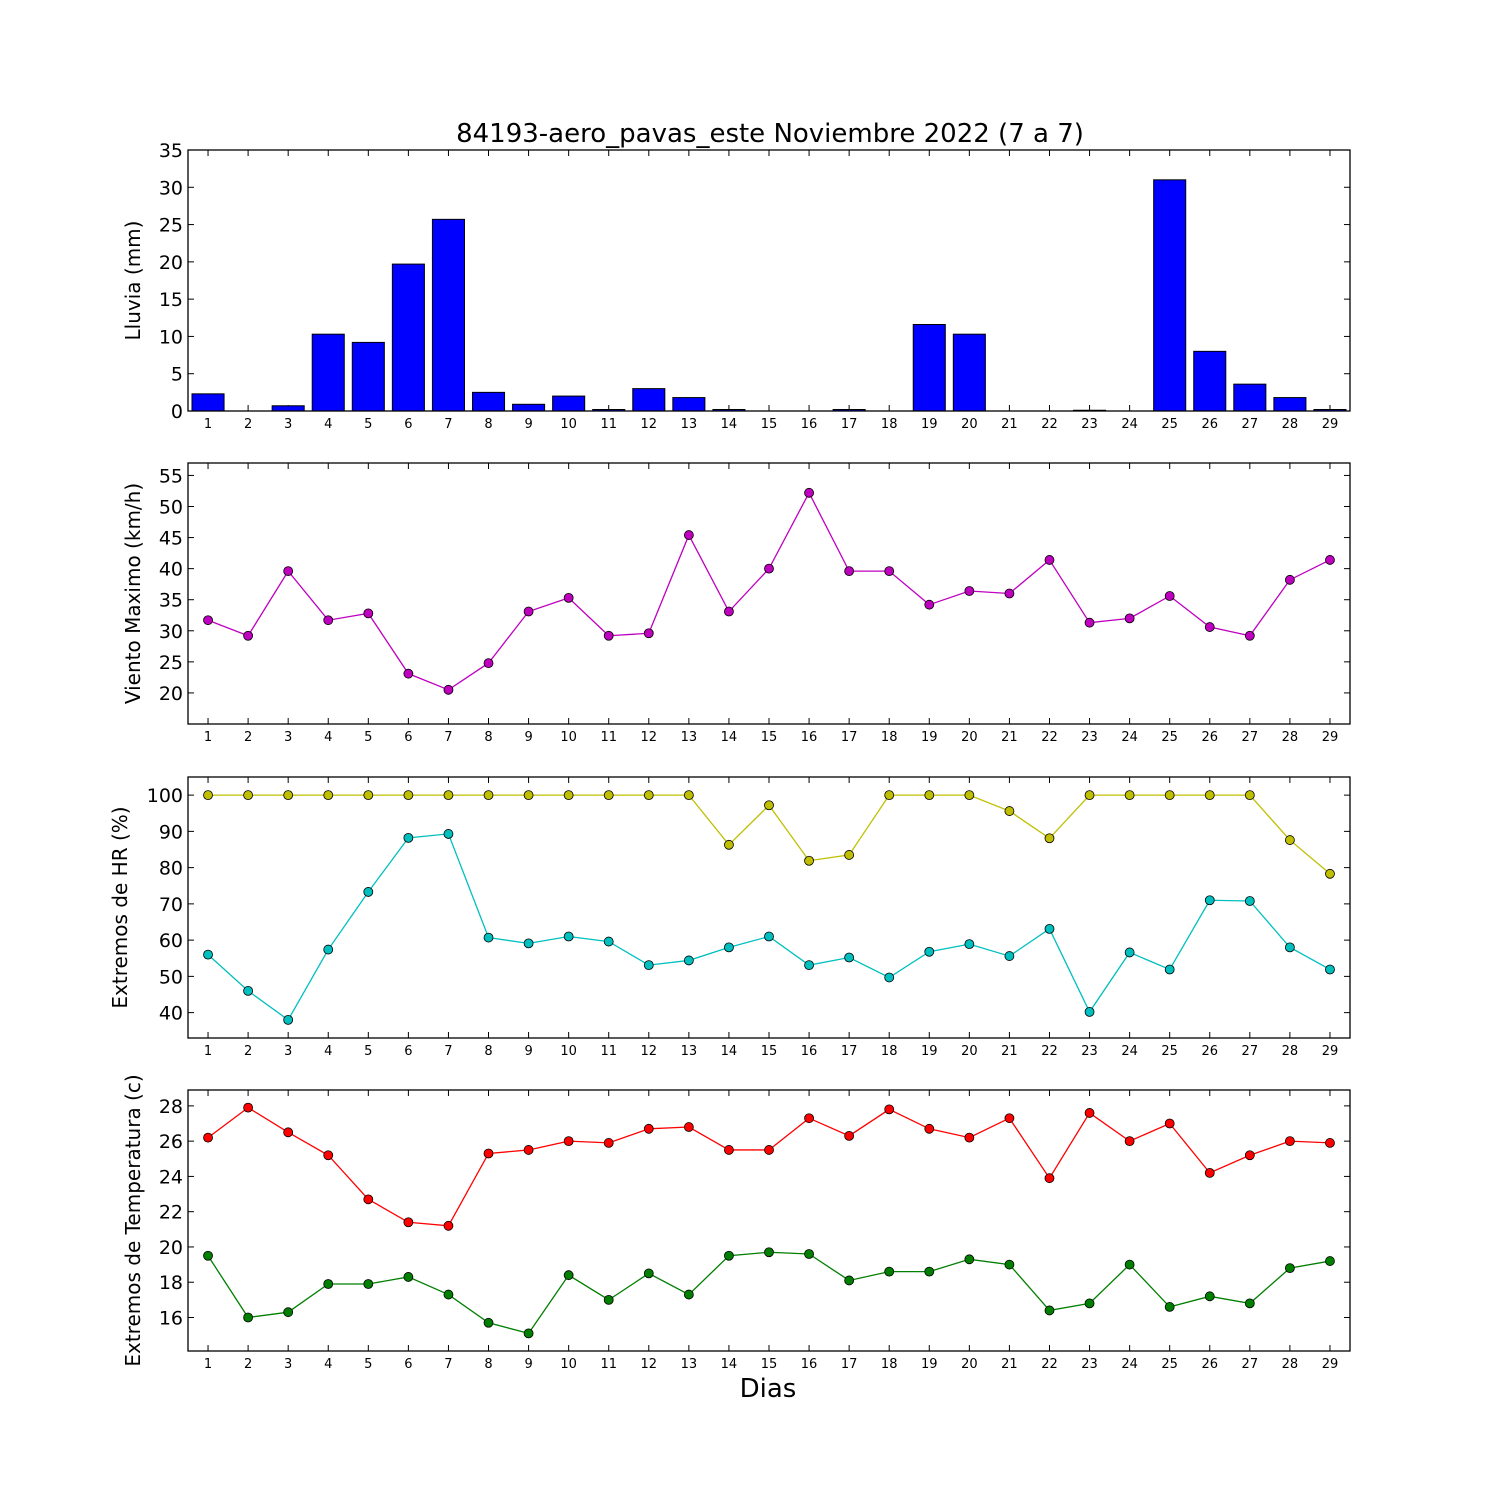  I want to click on x-tick-label: 24, so click(1129, 424).